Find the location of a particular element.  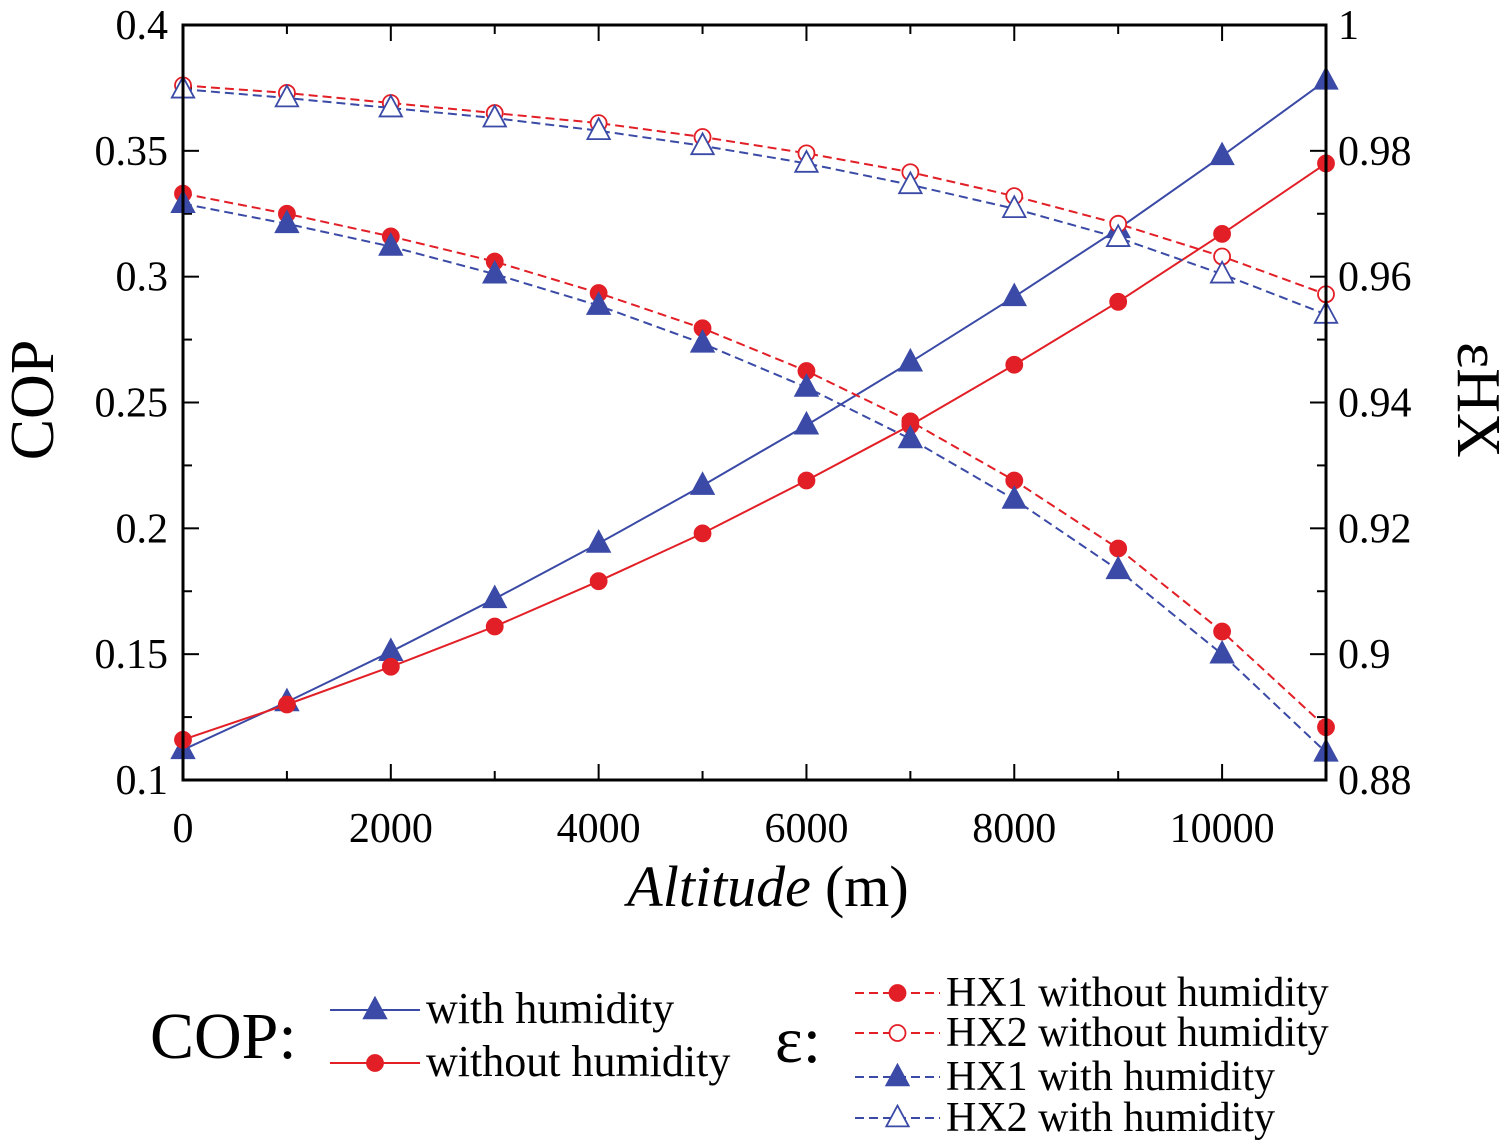

y-axis-left-label: COP is located at coordinates (33, 400).